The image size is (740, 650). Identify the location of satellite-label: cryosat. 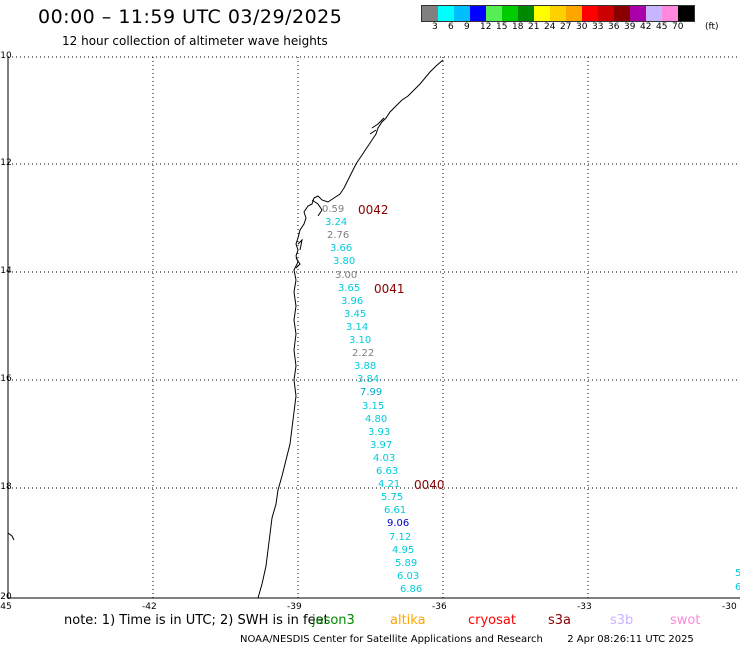
(492, 620).